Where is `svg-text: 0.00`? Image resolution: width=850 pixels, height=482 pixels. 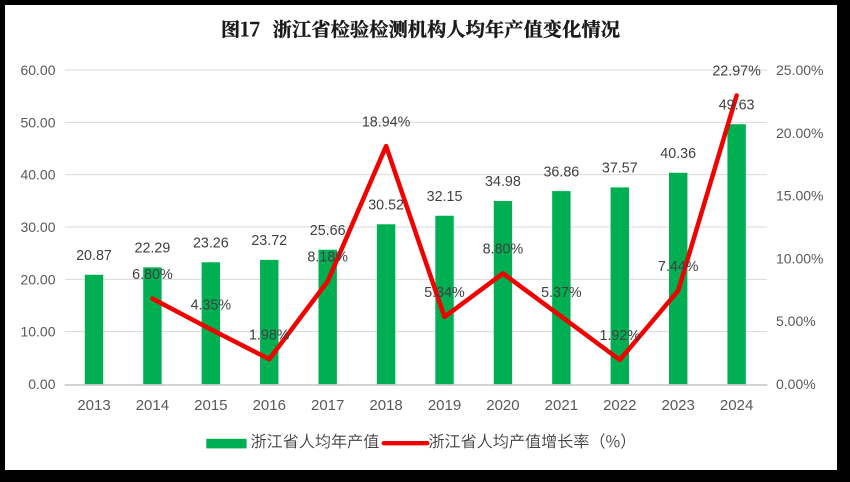 svg-text: 0.00 is located at coordinates (41, 384).